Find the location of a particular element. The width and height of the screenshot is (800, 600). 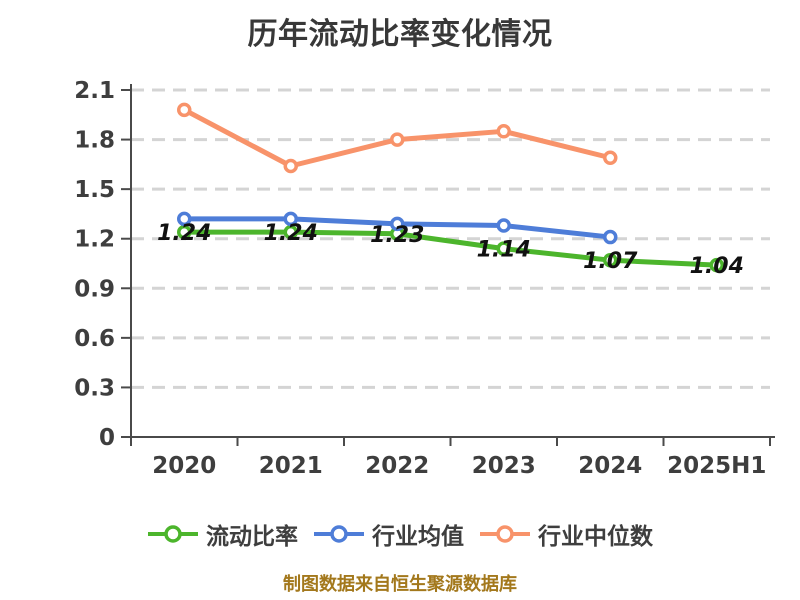

y-tick-label: 1.8 is located at coordinates (94, 141).